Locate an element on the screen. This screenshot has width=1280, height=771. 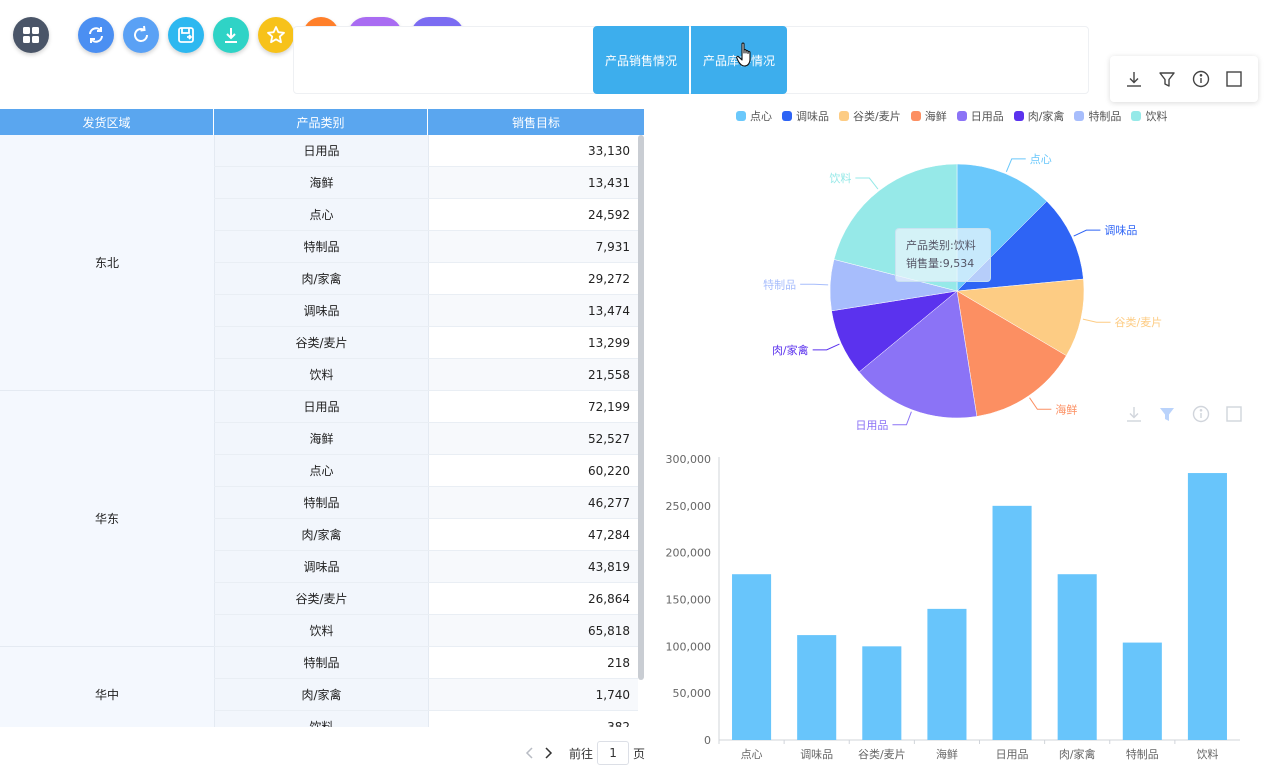
legend-item: 肉/家禽 is located at coordinates (1039, 116).